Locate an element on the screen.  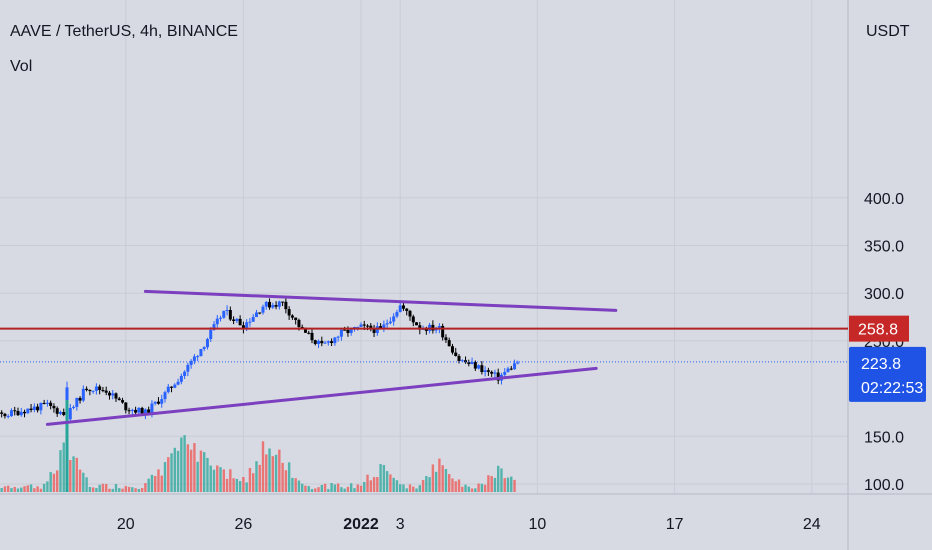
x-tick-label: 24 is located at coordinates (812, 524).